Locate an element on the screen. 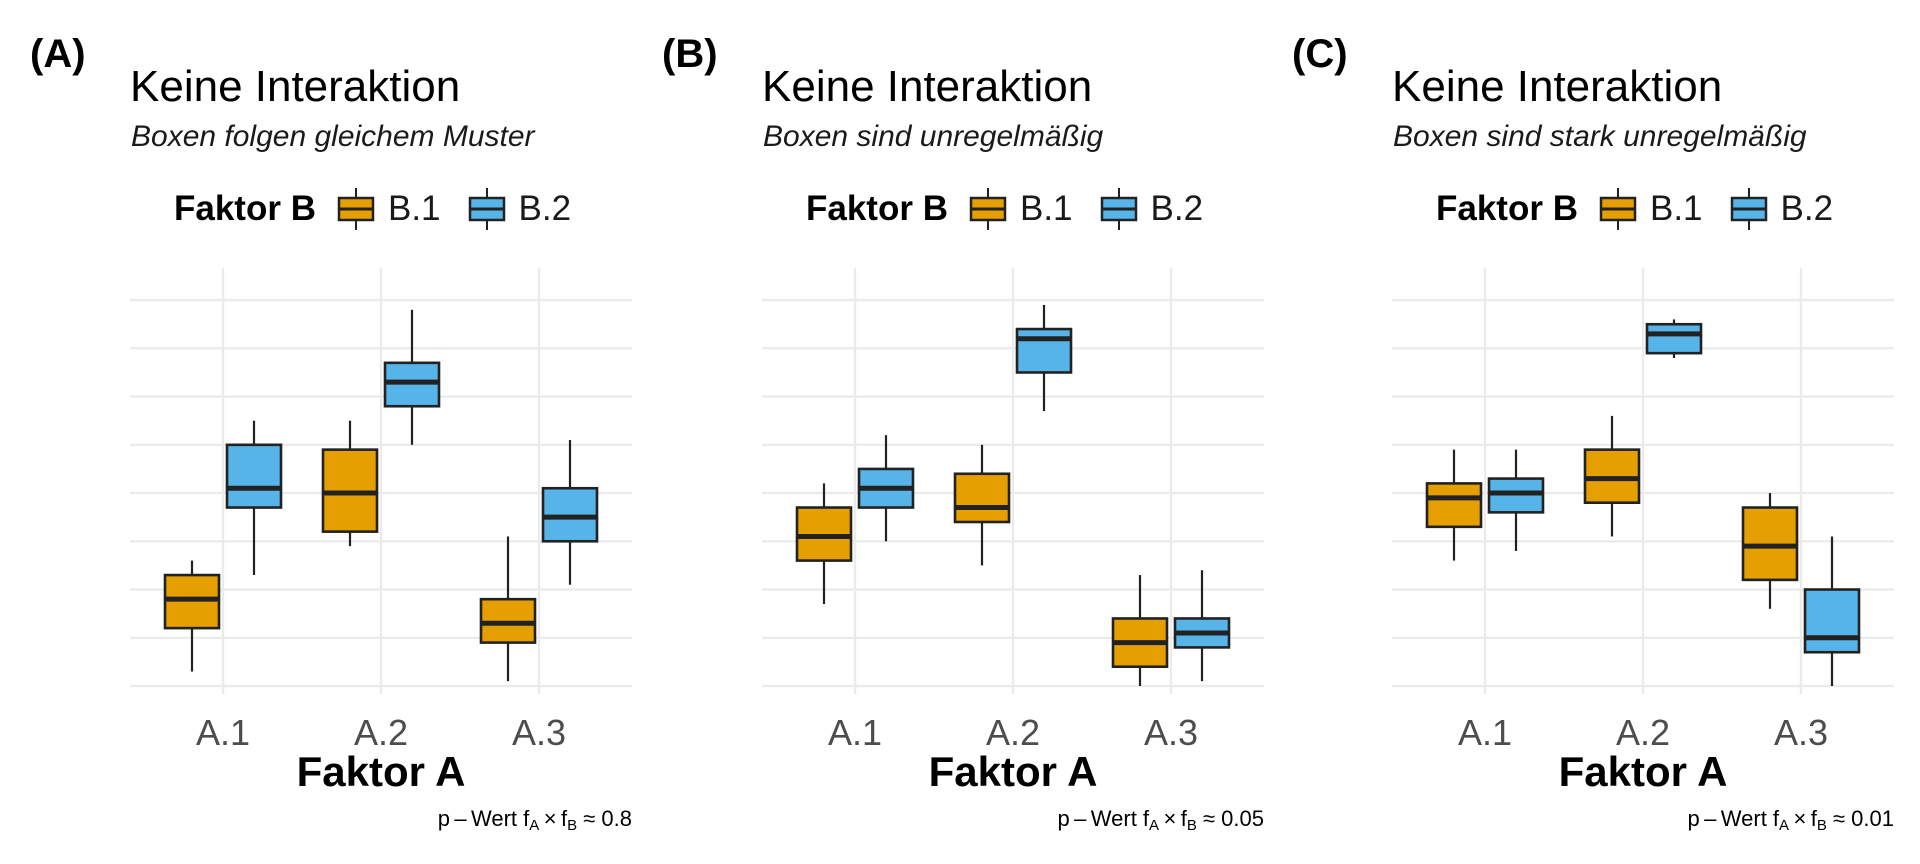 This screenshot has width=1920, height=864. caption: p – Wert fA × fB ≈ 0.8 is located at coordinates (534, 820).